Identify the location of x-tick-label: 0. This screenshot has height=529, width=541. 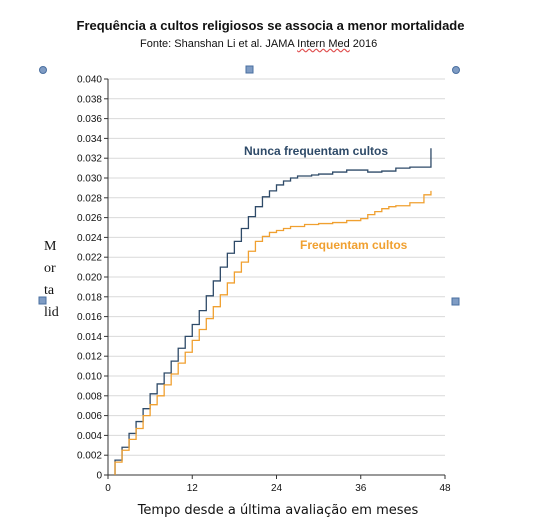
(108, 488).